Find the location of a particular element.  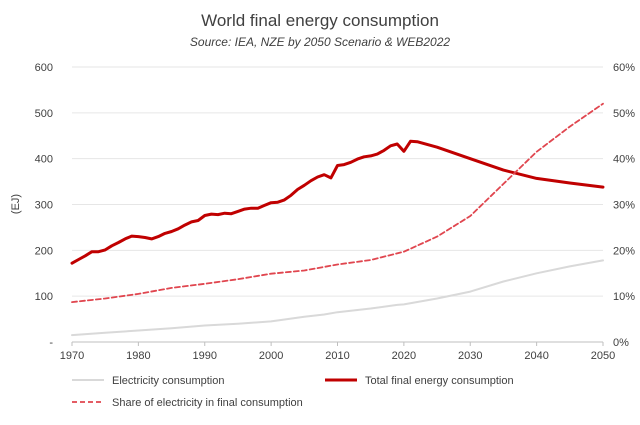

x-axis-ticks: 1970 1980 1990 2000 2010 2020 2030 2040 2050 is located at coordinates (337, 352).